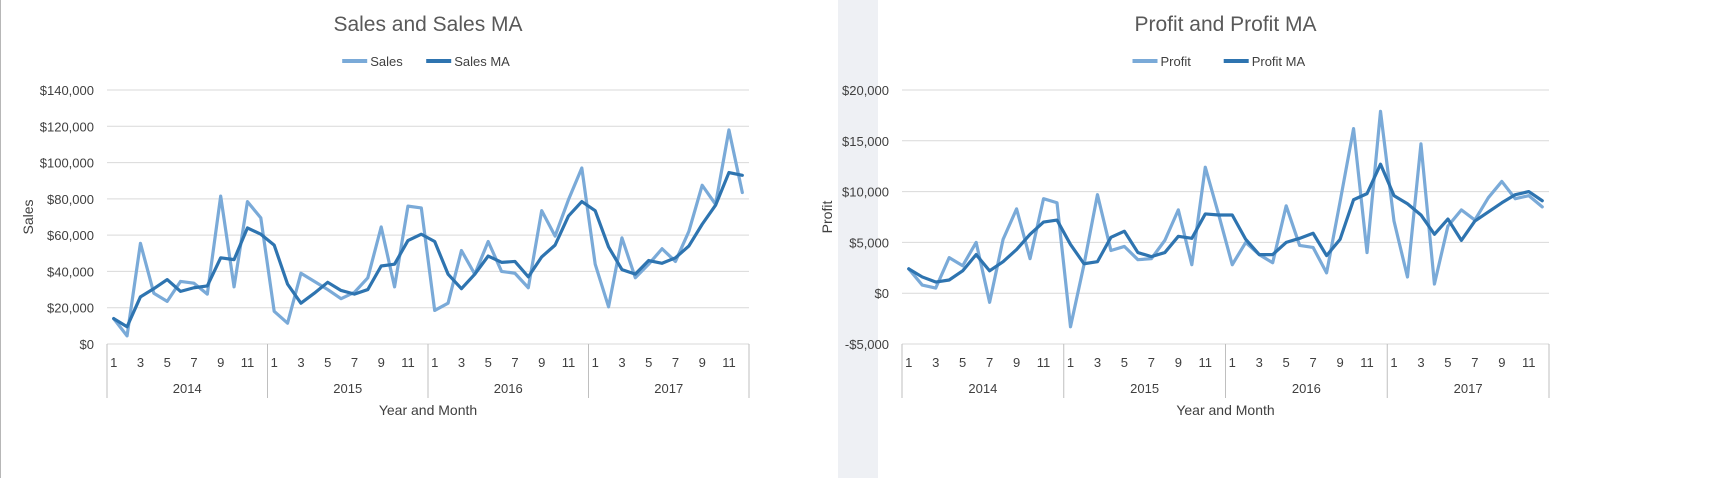 The height and width of the screenshot is (478, 1719). I want to click on profit-y-tick-label: $5,000, so click(869, 242).